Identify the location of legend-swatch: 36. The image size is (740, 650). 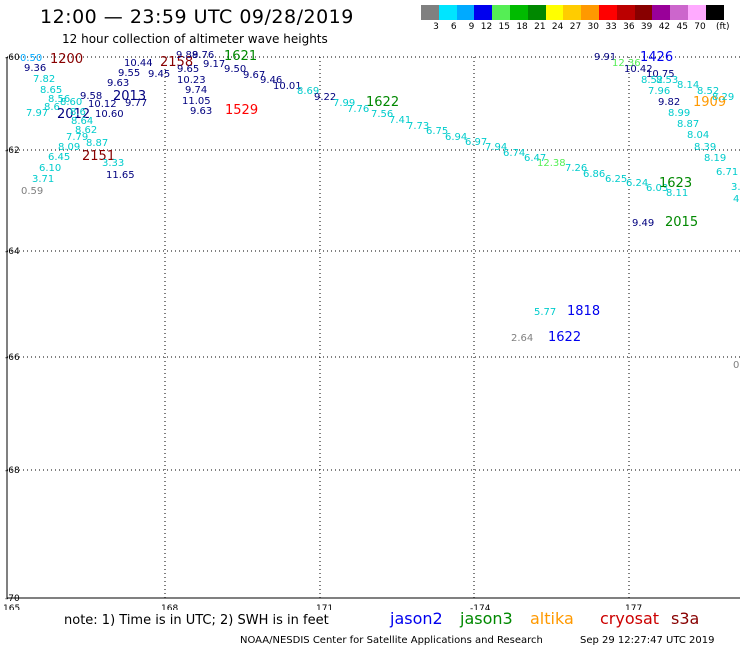
(625, 18).